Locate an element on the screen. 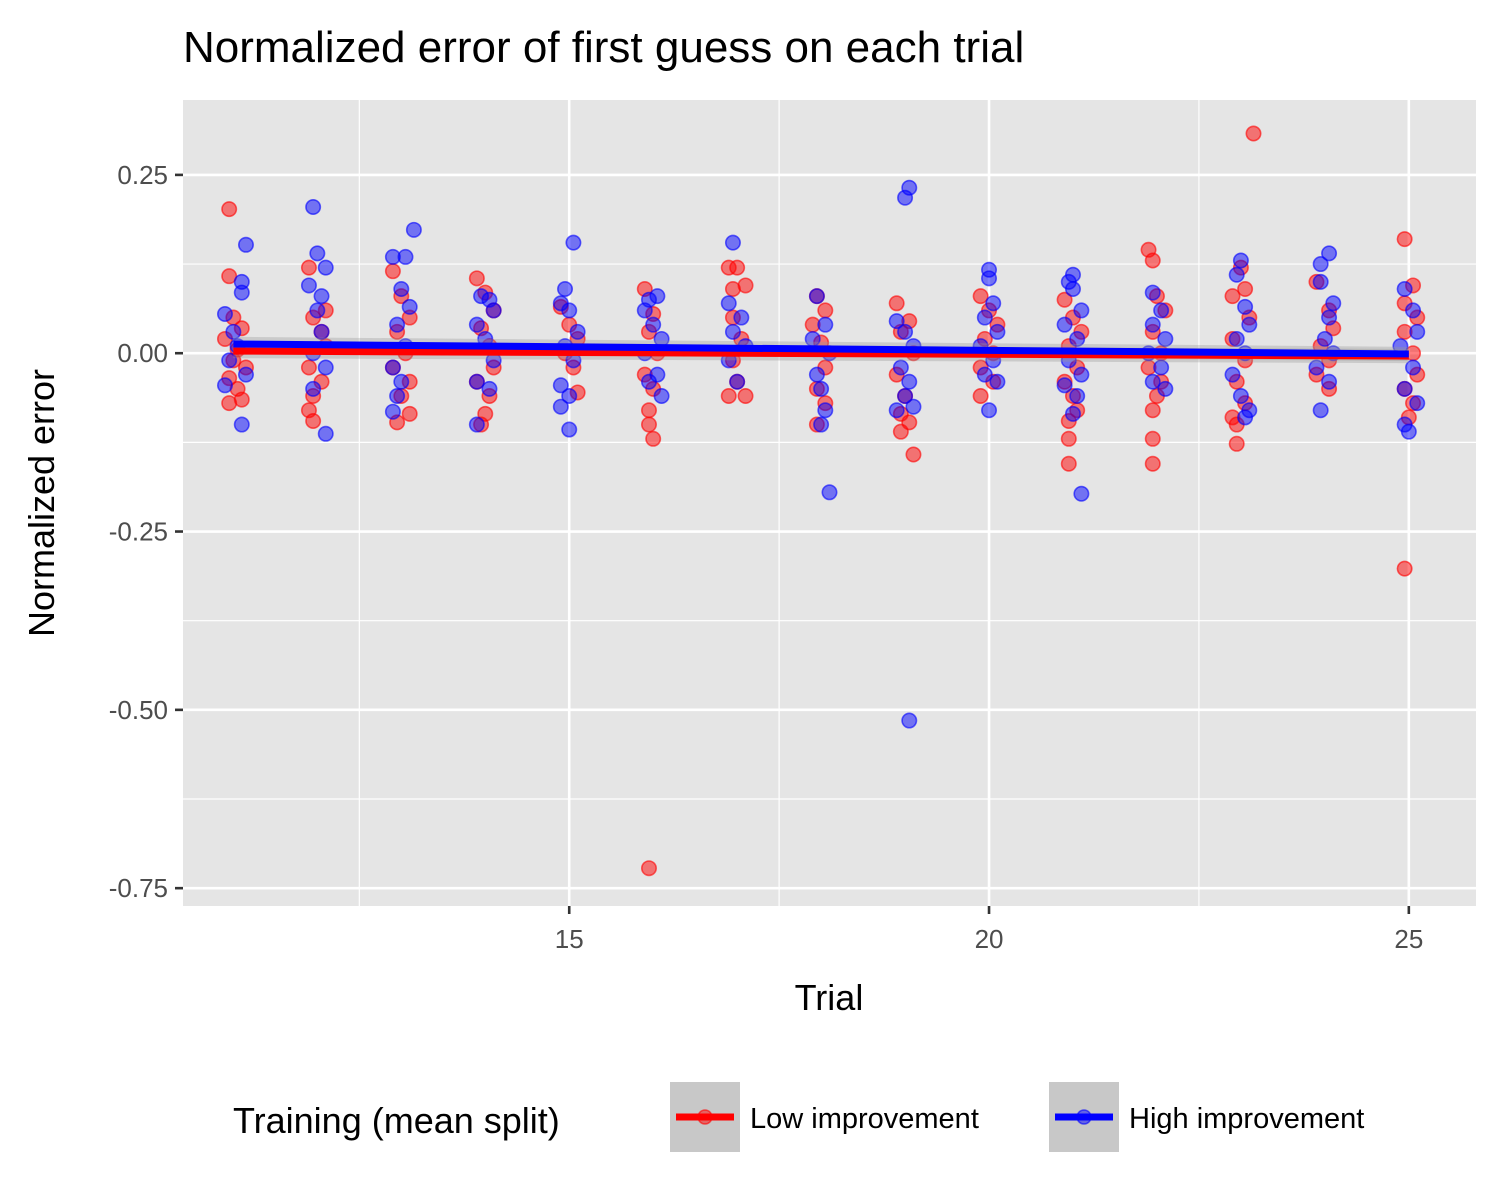  y-tick-label: 0.25 is located at coordinates (142, 175).